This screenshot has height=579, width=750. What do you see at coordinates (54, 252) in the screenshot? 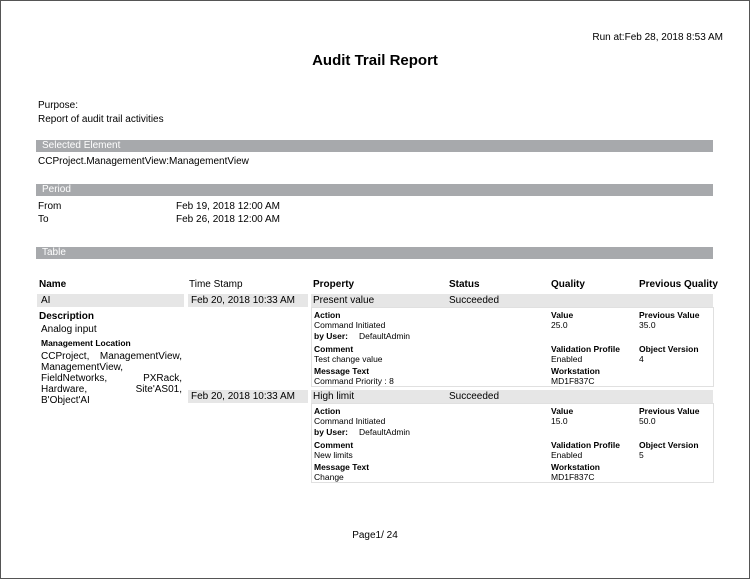
I see `section-heading: Table` at bounding box center [54, 252].